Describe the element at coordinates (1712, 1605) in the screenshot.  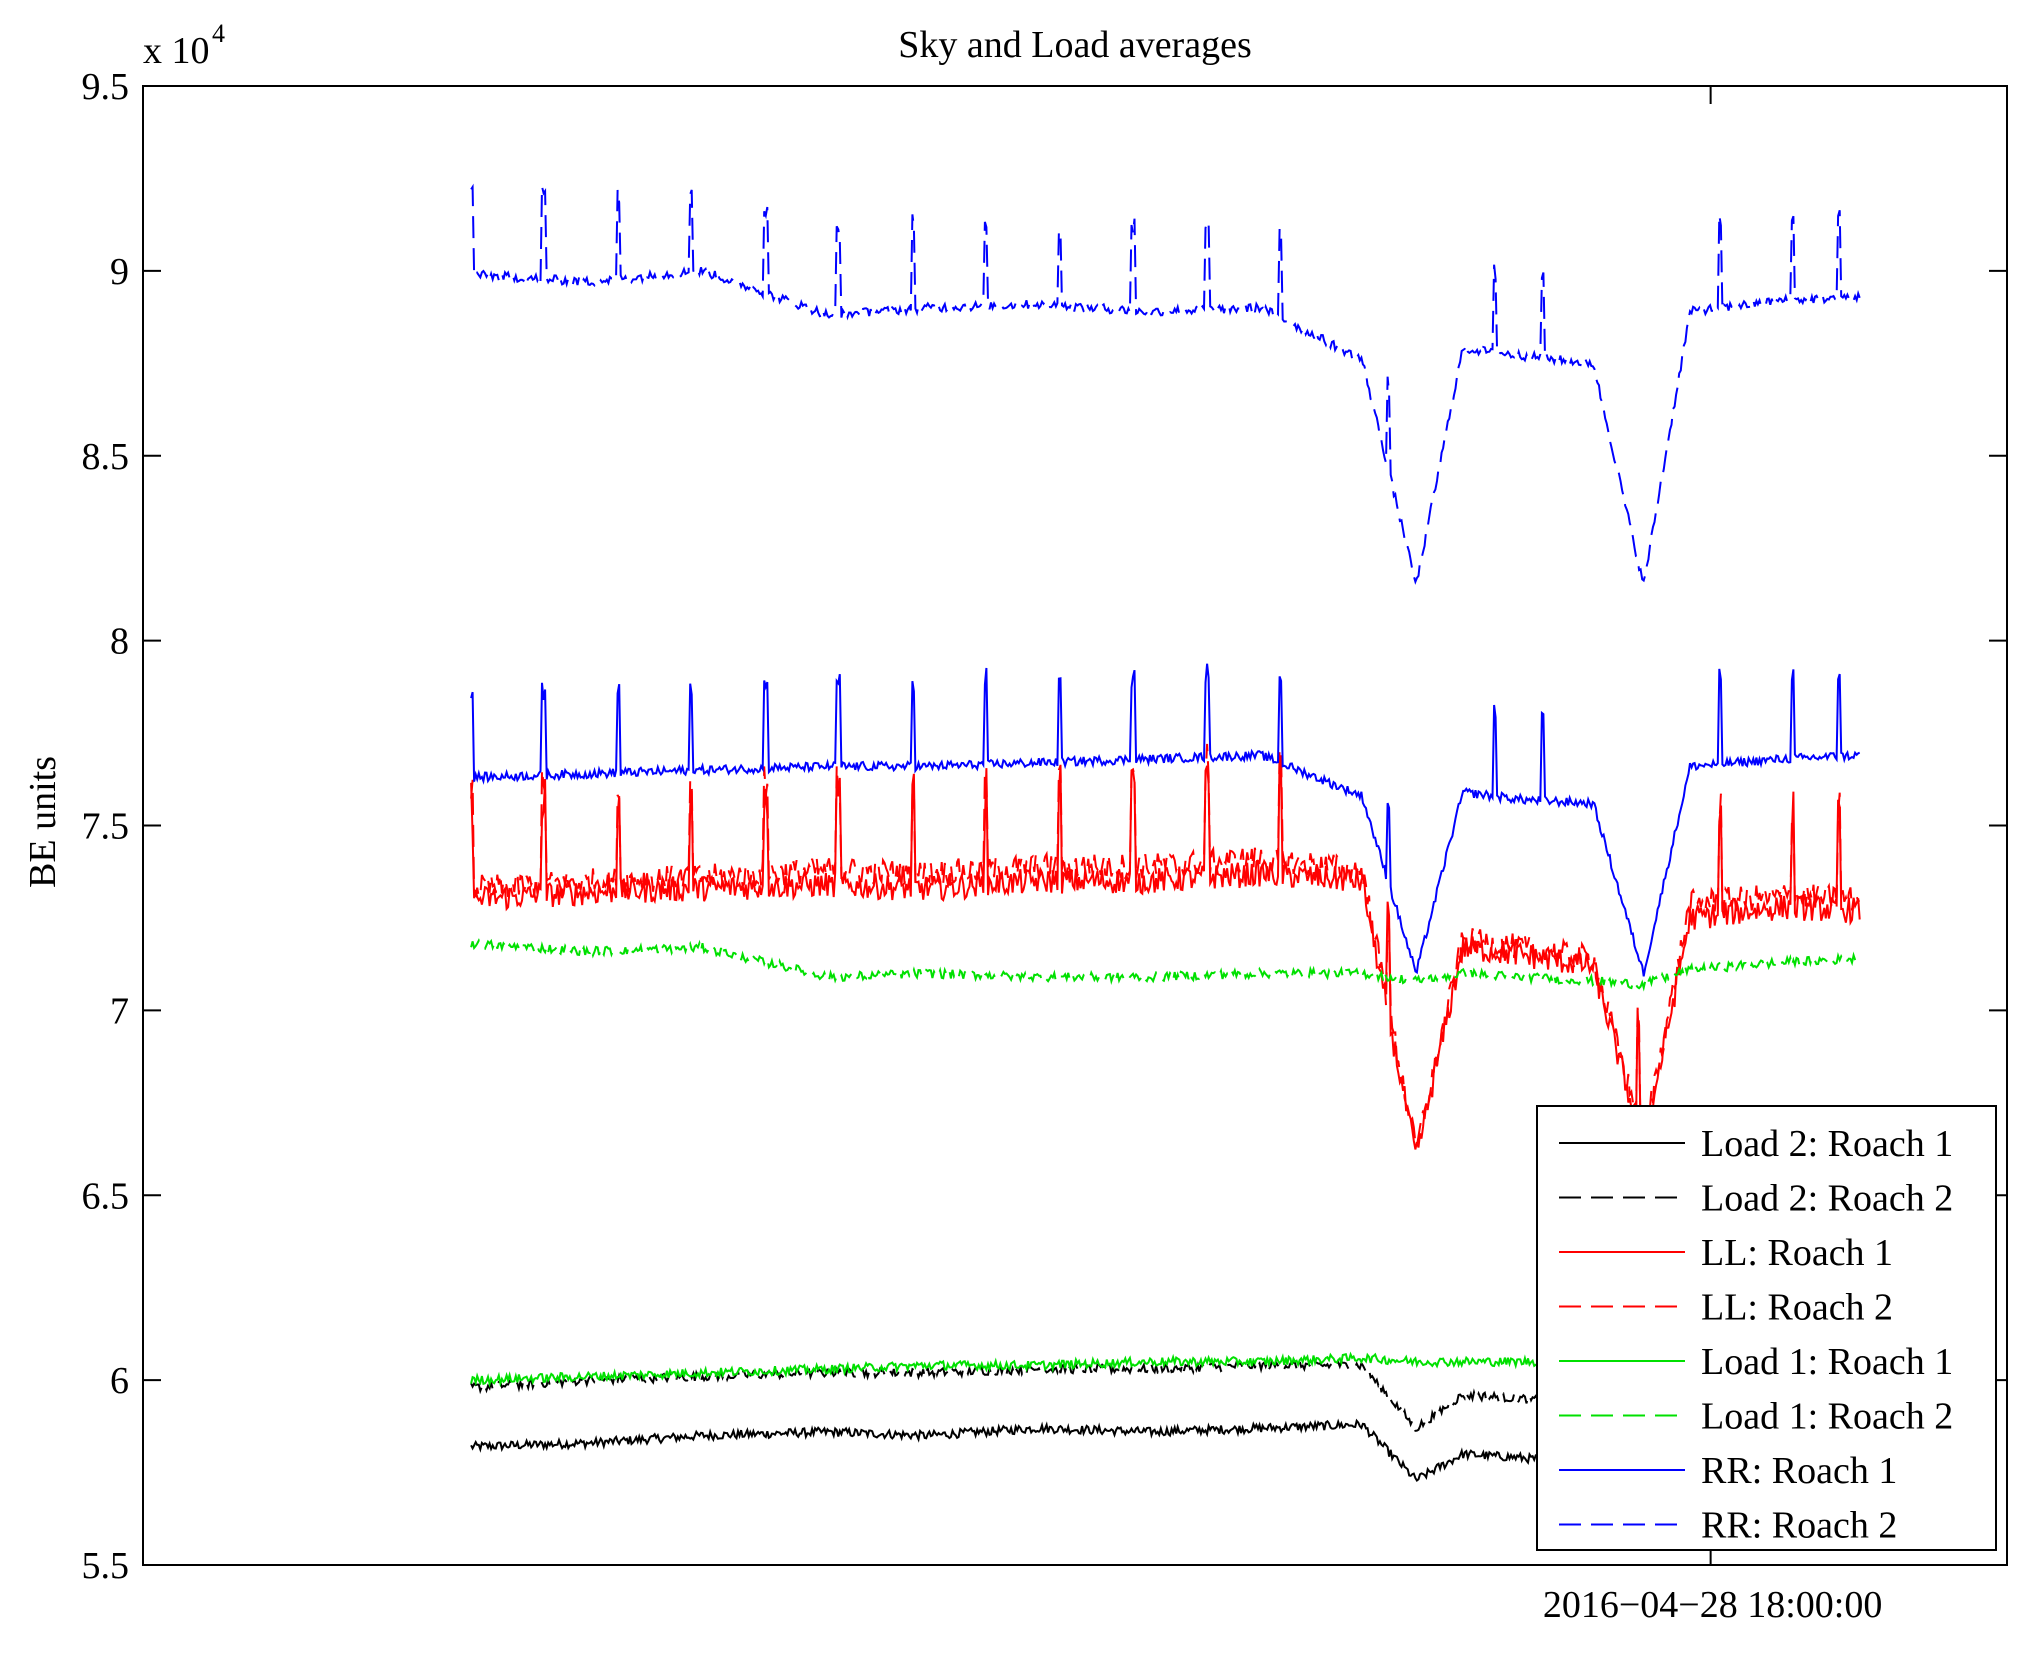
I see `x-tick-label: 2016−04−28 18:00:00` at that location.